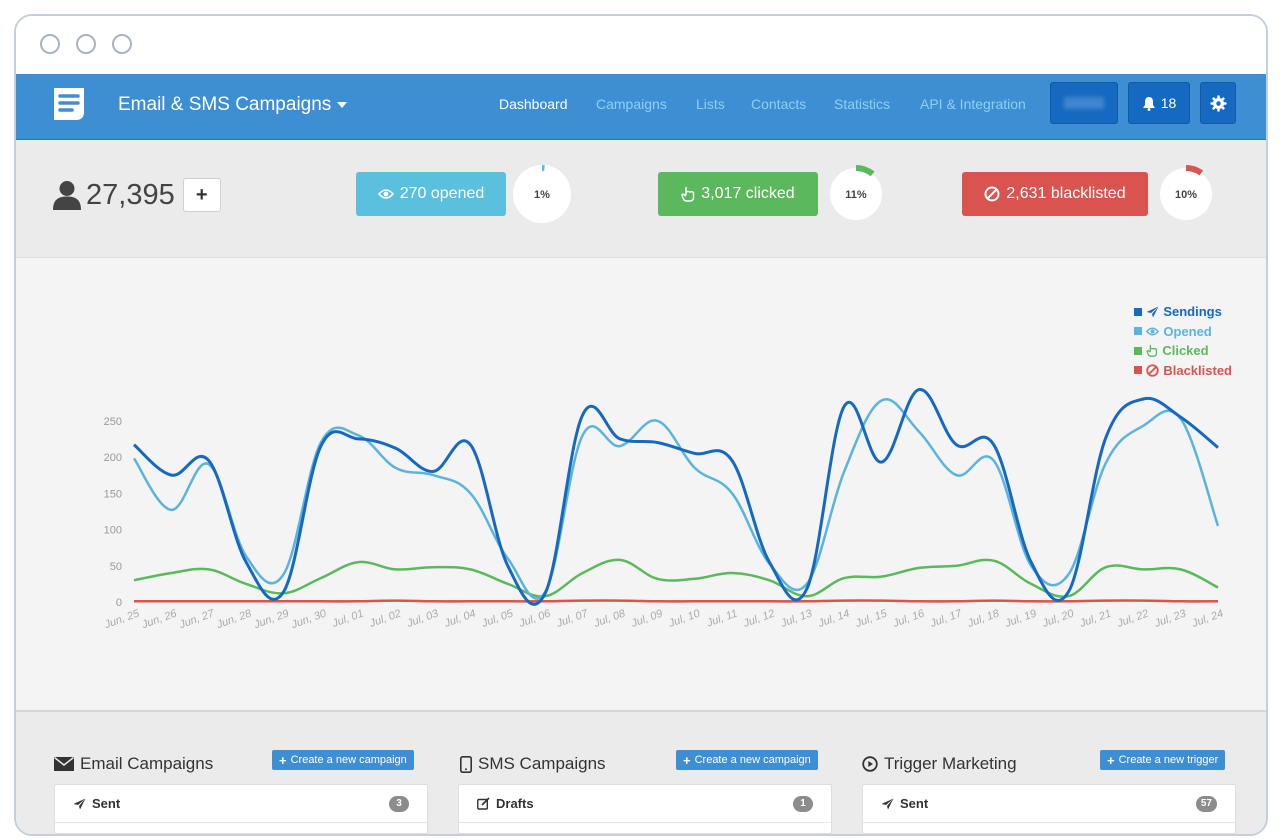 This screenshot has width=1280, height=840. Describe the element at coordinates (225, 104) in the screenshot. I see `app-title-label: Email & SMS Campaigns` at that location.